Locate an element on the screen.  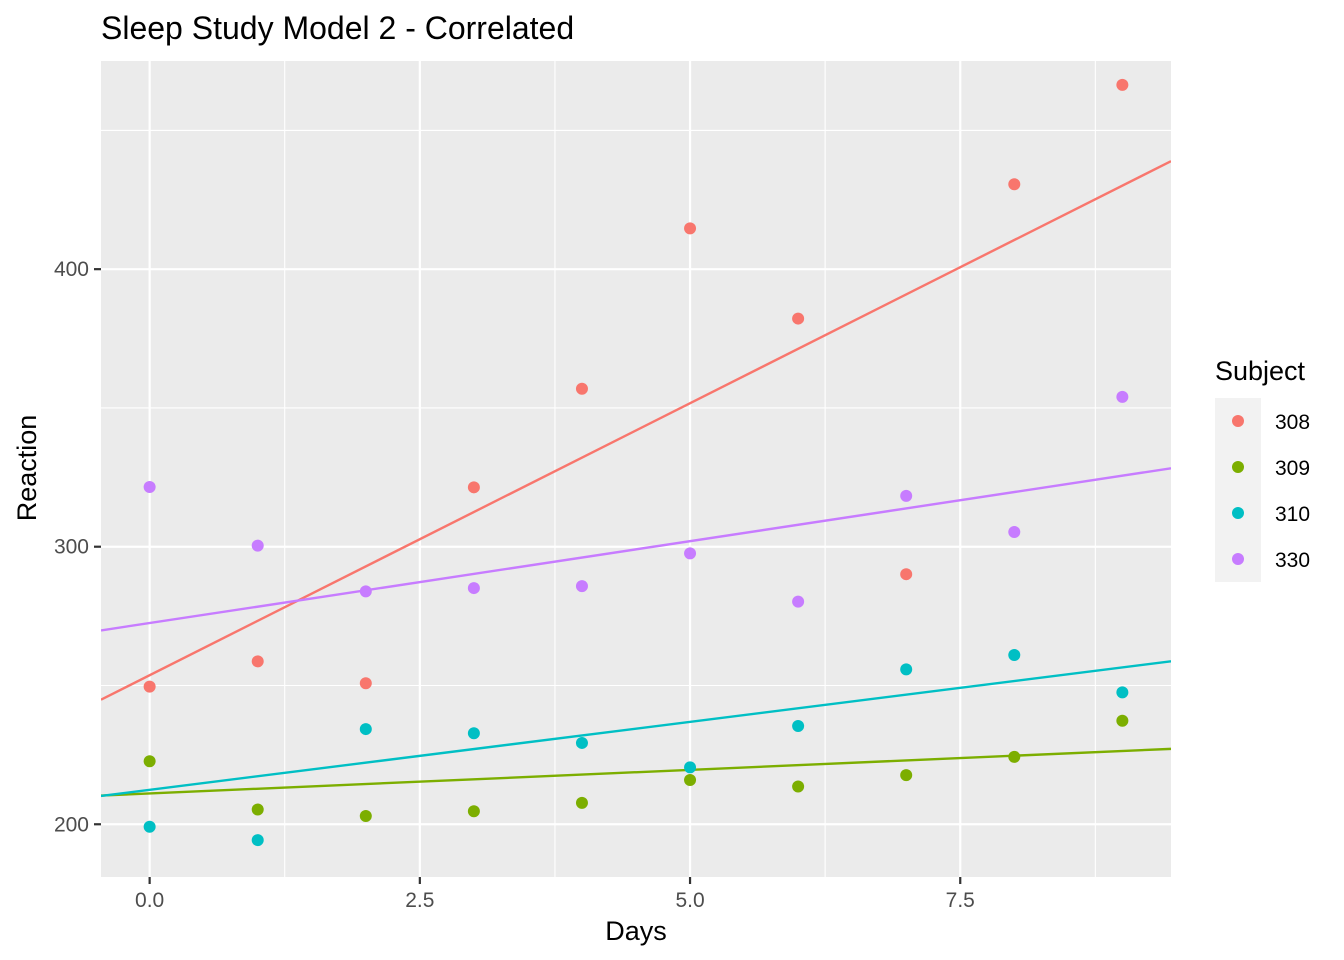
legend-key-background is located at coordinates (1238, 490).